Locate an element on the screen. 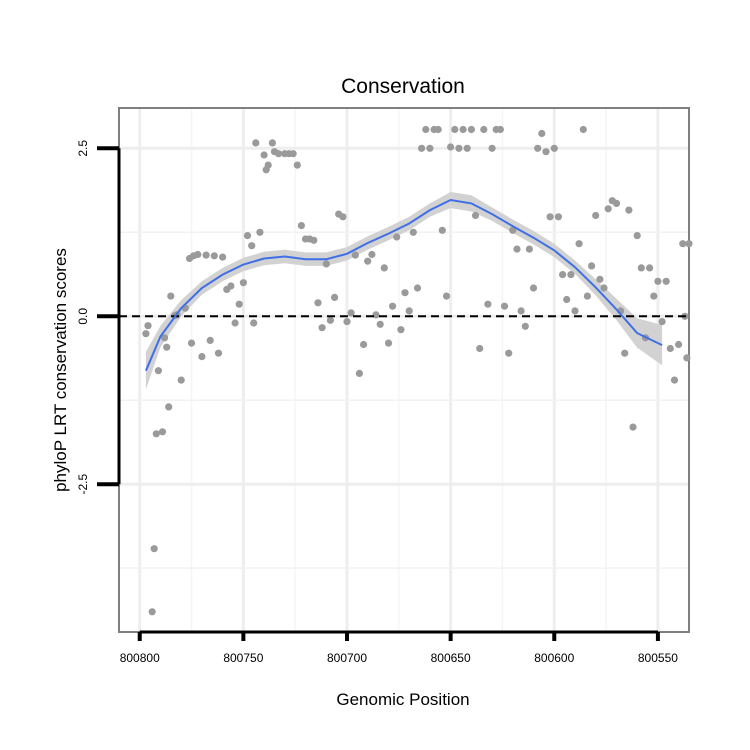 The image size is (750, 750). x-tick-label: 800550 is located at coordinates (658, 658).